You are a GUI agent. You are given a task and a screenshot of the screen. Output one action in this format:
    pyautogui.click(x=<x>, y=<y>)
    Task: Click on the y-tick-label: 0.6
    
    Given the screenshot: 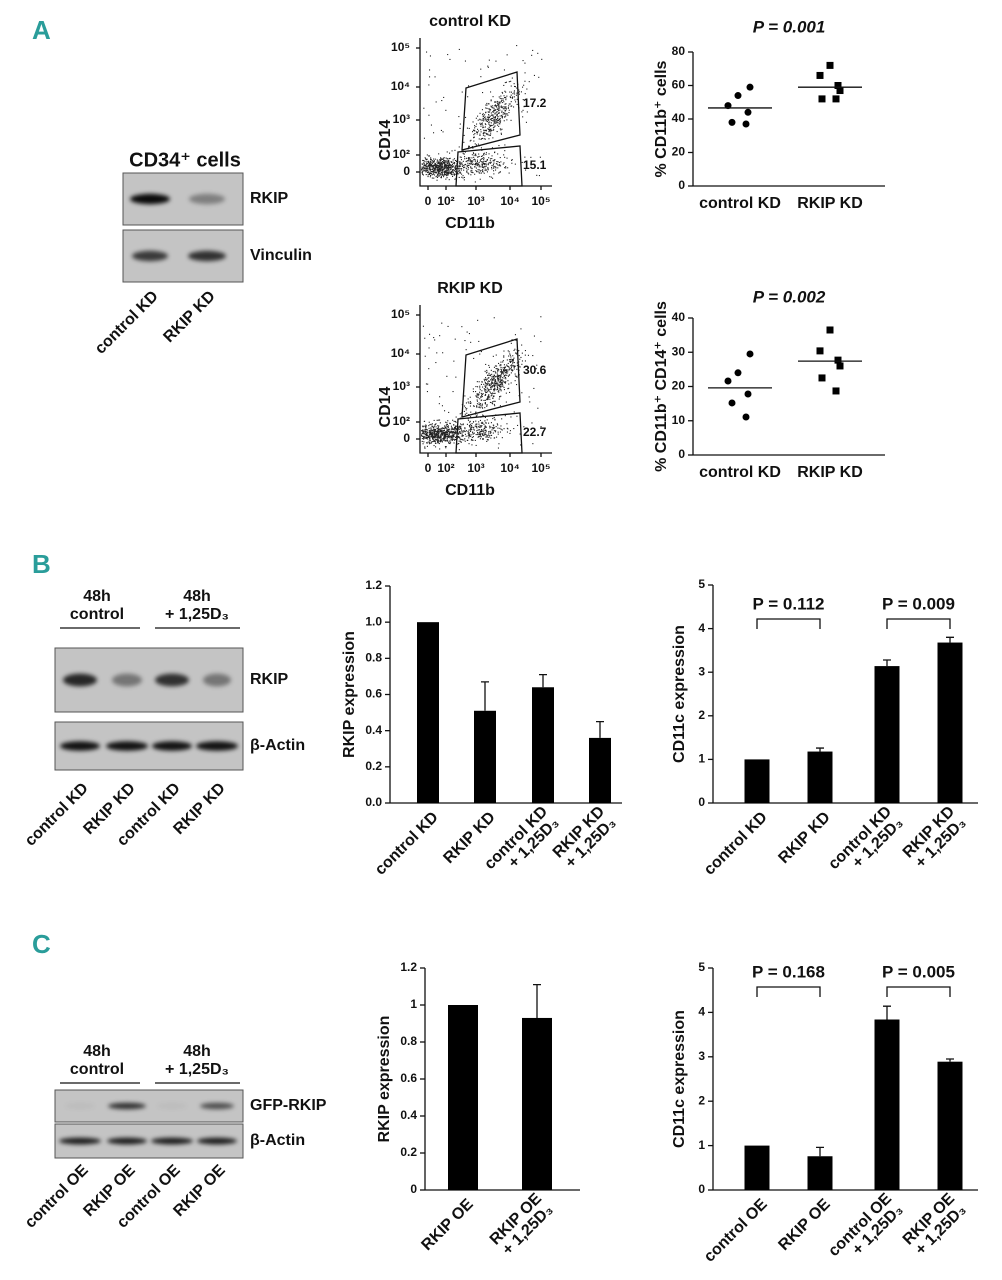 What is the action you would take?
    pyautogui.click(x=408, y=1078)
    